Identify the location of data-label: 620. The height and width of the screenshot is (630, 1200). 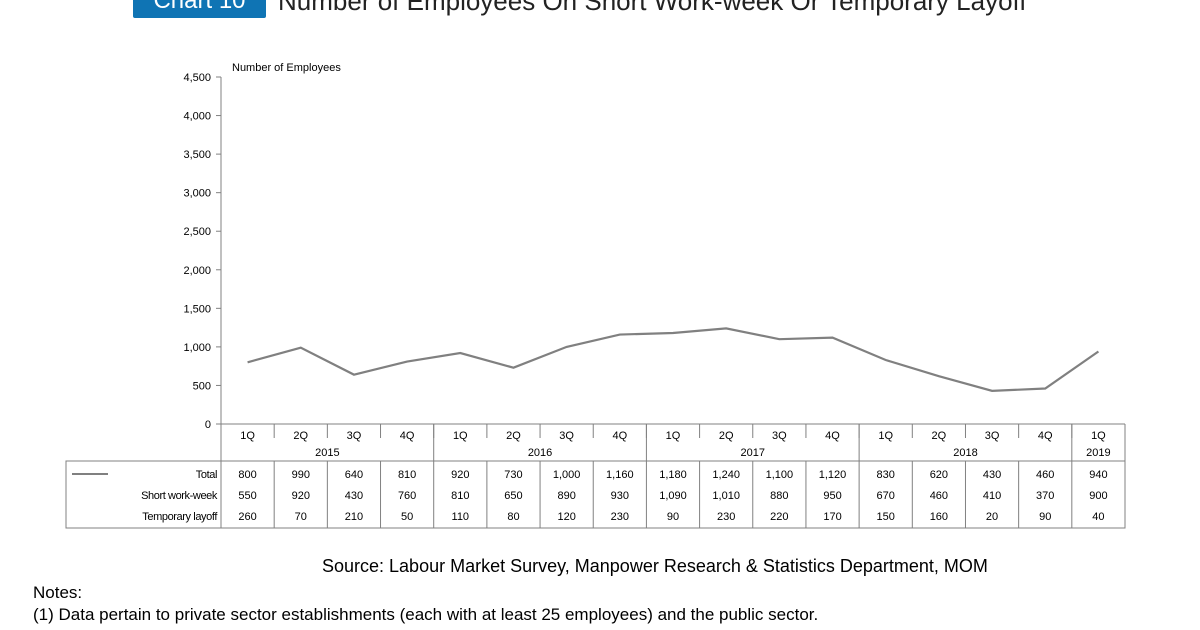
(939, 475).